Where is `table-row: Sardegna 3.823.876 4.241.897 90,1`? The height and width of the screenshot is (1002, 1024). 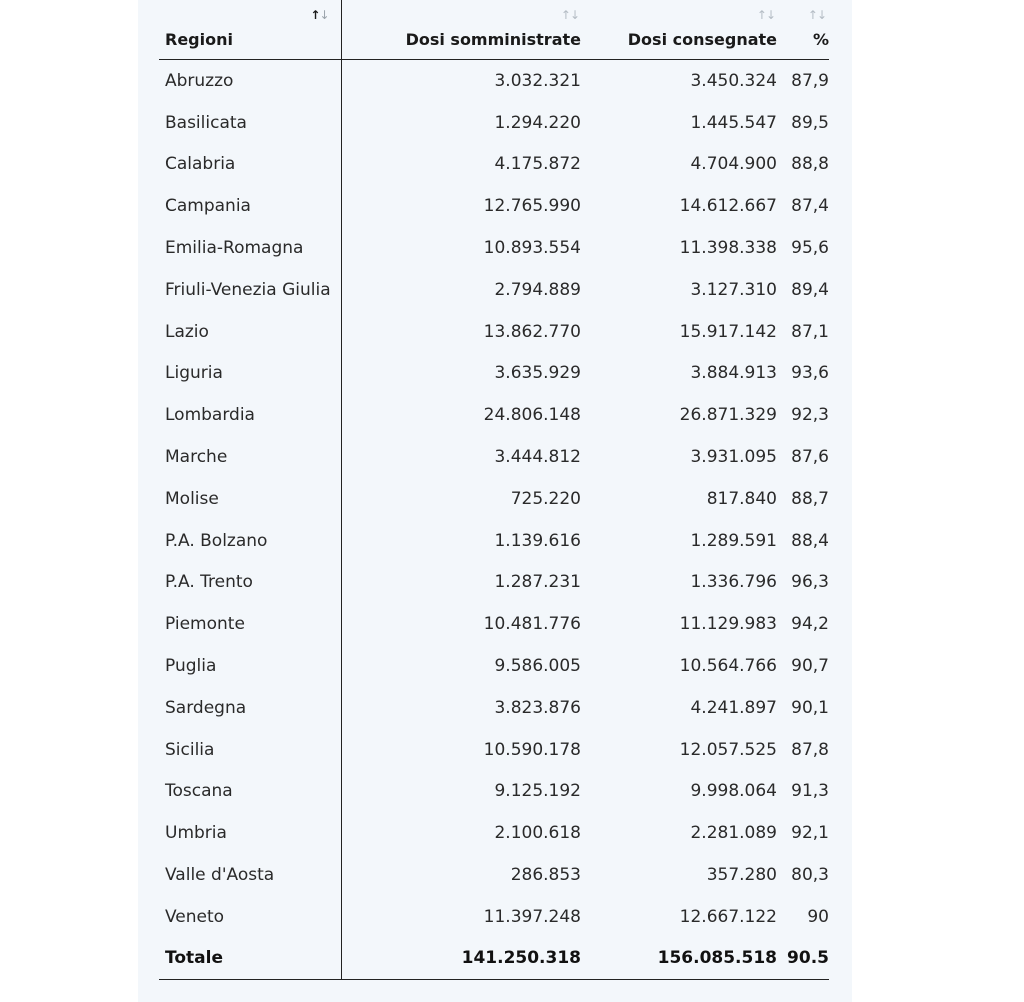
table-row: Sardegna 3.823.876 4.241.897 90,1 is located at coordinates (494, 707).